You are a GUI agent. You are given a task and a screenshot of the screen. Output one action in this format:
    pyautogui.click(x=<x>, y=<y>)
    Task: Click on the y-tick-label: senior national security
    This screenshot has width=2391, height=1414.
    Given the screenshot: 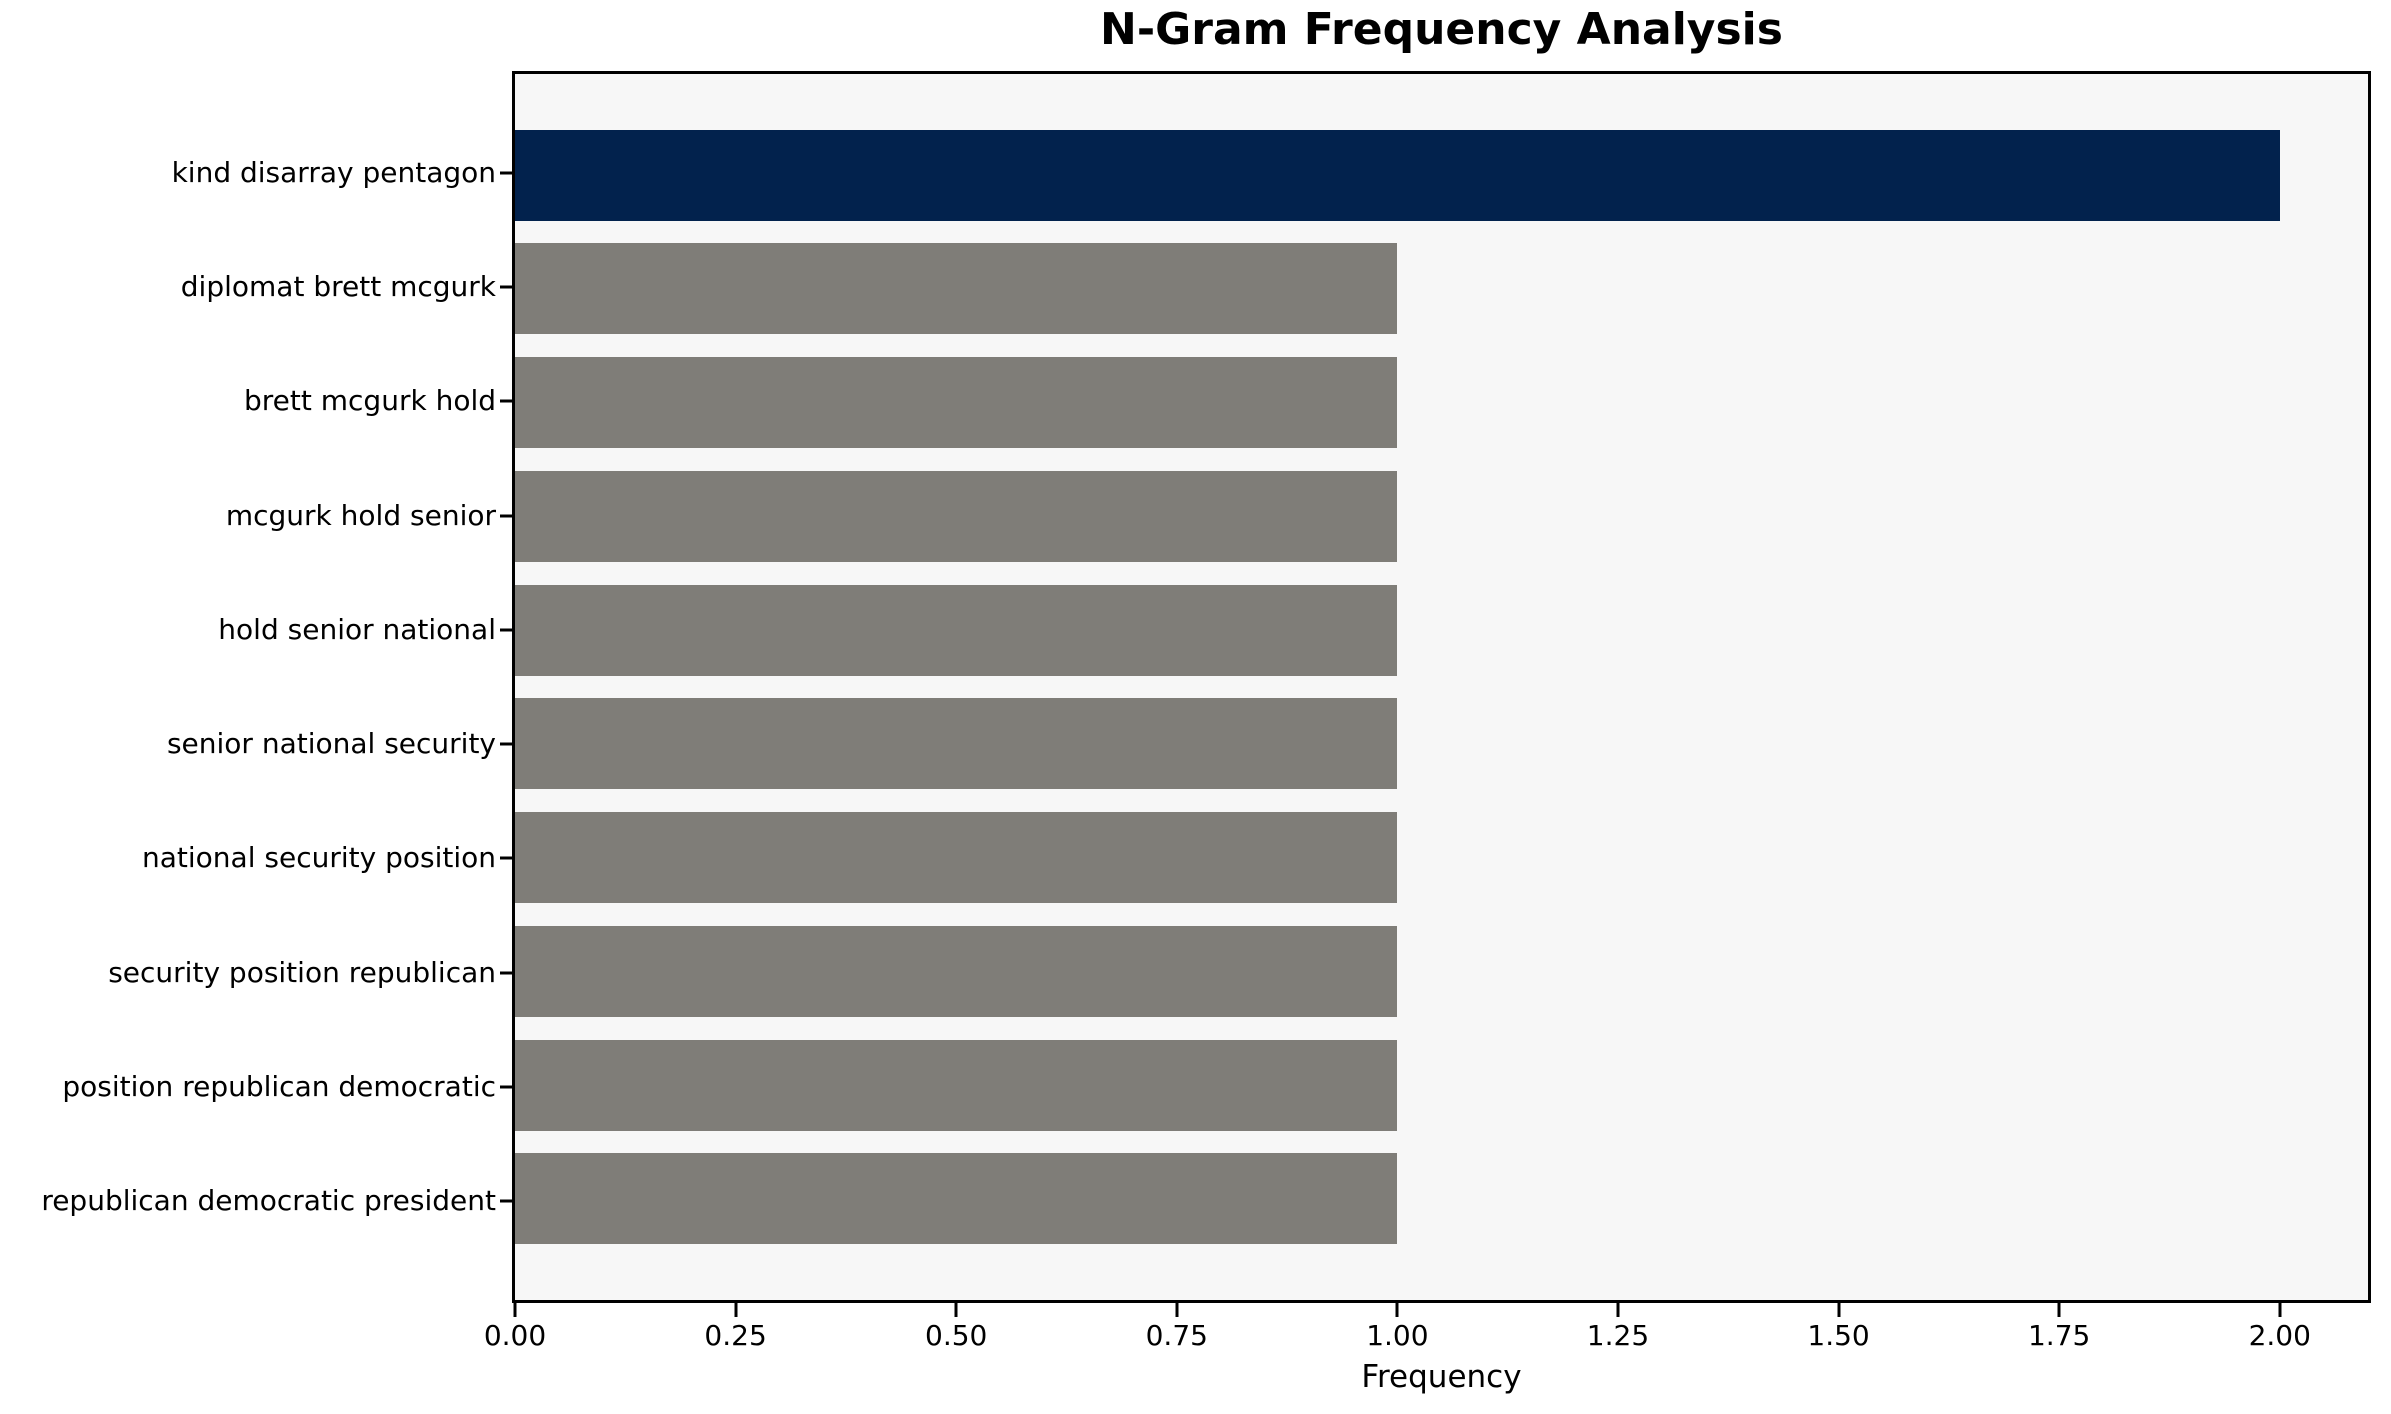 What is the action you would take?
    pyautogui.click(x=331, y=744)
    